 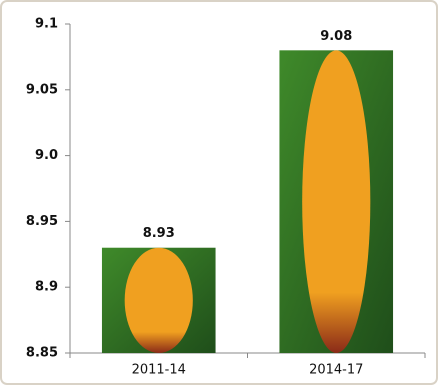 What do you see at coordinates (42, 353) in the screenshot?
I see `y-tick-label: 8.85` at bounding box center [42, 353].